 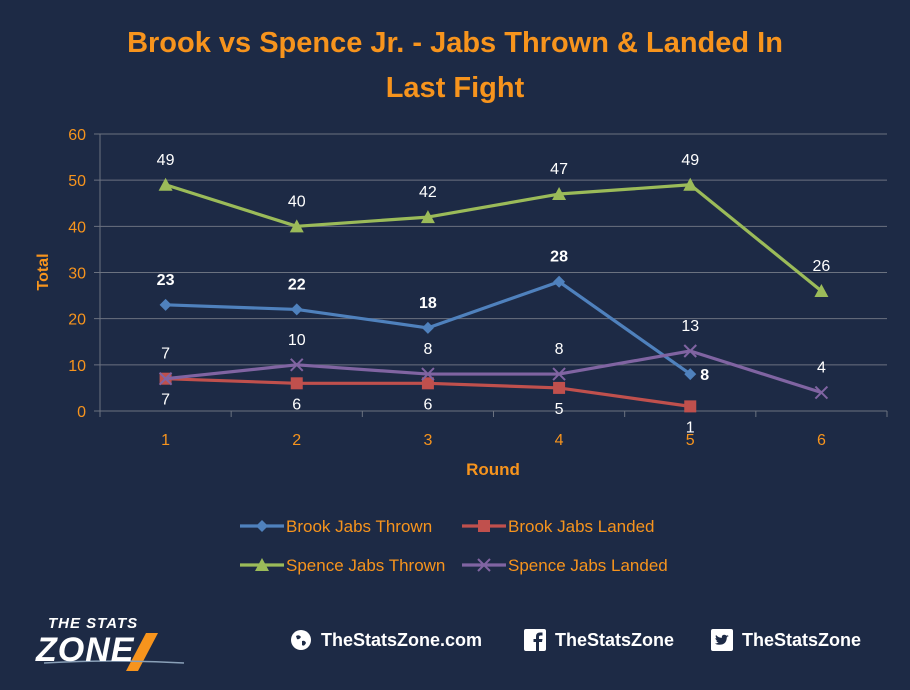 What do you see at coordinates (428, 303) in the screenshot?
I see `data-label: 18` at bounding box center [428, 303].